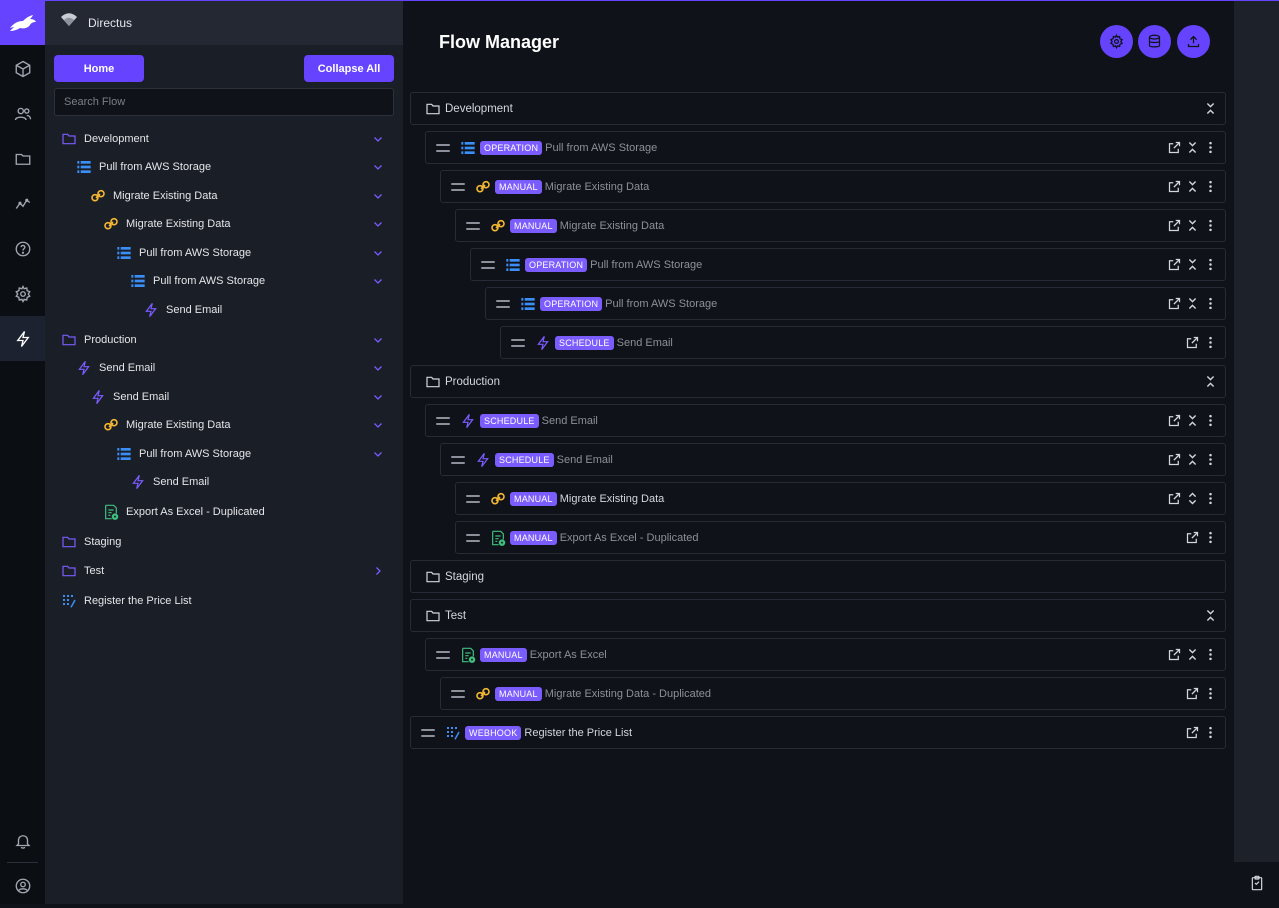  Describe the element at coordinates (825, 654) in the screenshot. I see `flow-row: MANUAL Export As Excel` at that location.